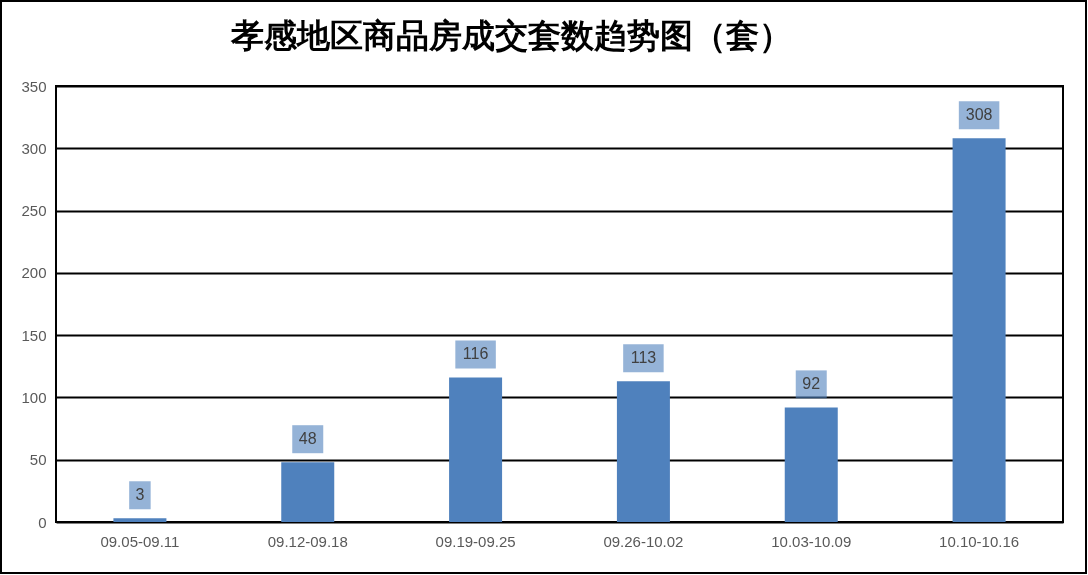 Image resolution: width=1088 pixels, height=575 pixels. Describe the element at coordinates (140, 495) in the screenshot. I see `data-label: 3` at that location.